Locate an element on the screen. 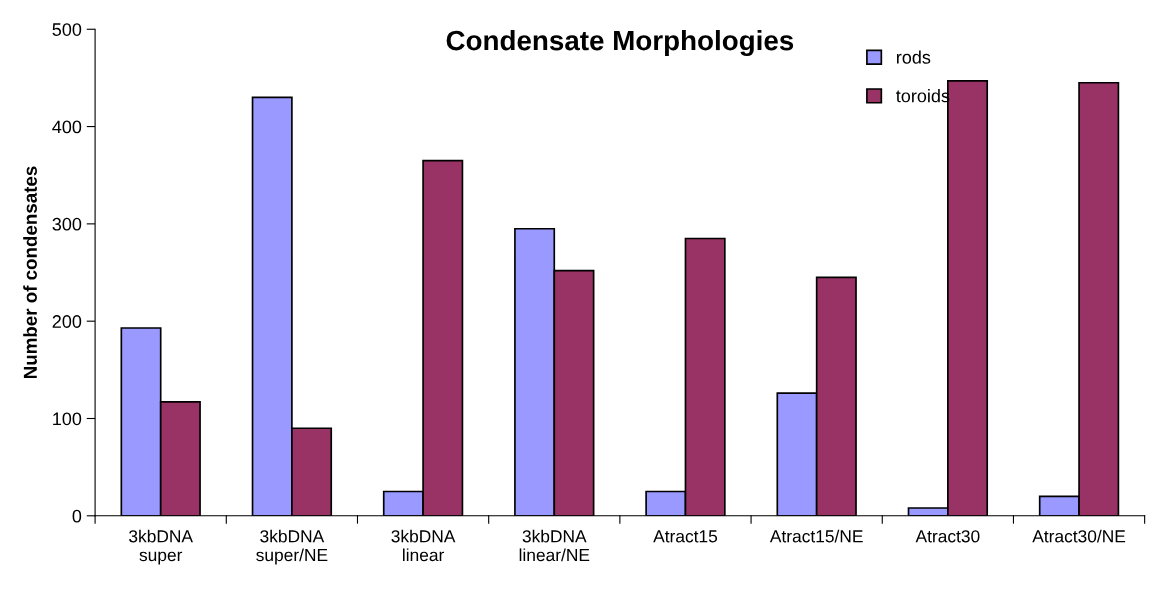 The image size is (1174, 597). x-tick-label: 3kbDNA super is located at coordinates (161, 547).